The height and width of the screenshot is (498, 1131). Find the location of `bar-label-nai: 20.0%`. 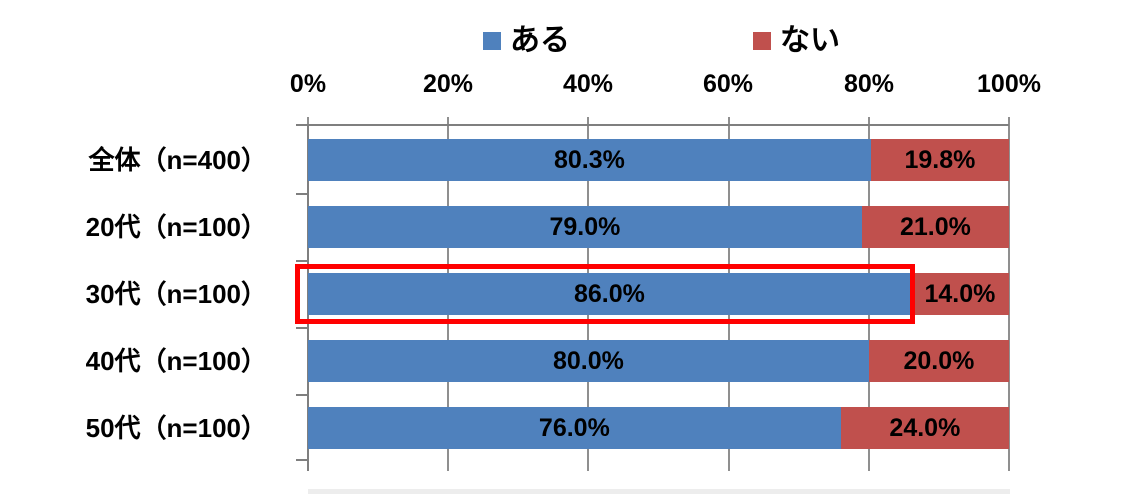

bar-label-nai: 20.0% is located at coordinates (939, 361).